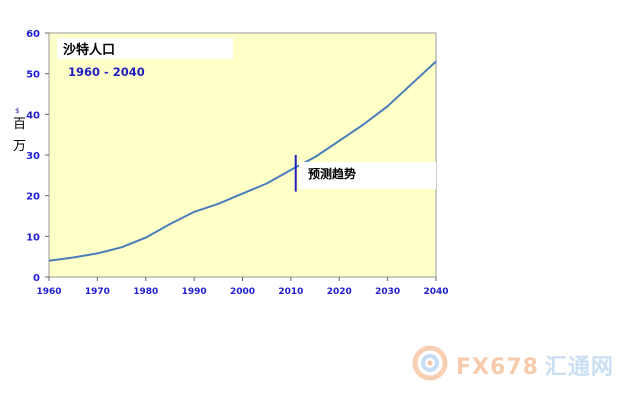  What do you see at coordinates (33, 75) in the screenshot?
I see `y-tick-label: 50` at bounding box center [33, 75].